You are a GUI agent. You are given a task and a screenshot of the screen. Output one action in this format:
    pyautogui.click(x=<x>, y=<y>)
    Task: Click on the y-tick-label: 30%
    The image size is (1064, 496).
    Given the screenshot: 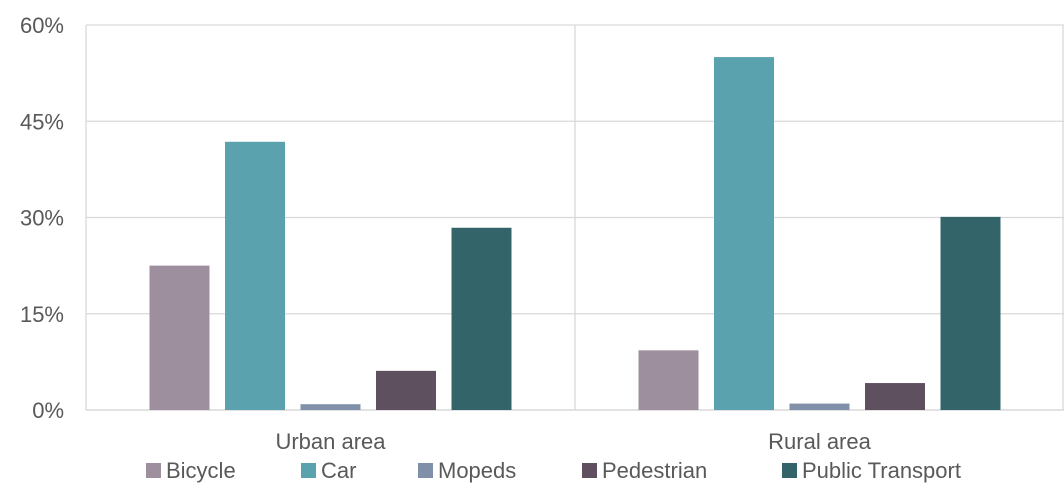 What is the action you would take?
    pyautogui.click(x=42, y=218)
    